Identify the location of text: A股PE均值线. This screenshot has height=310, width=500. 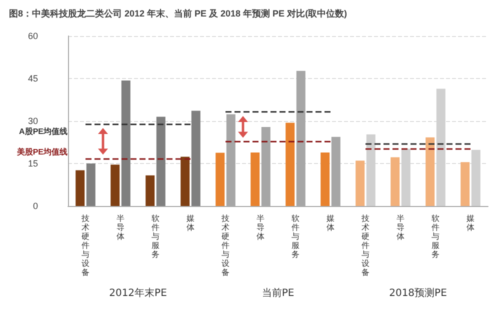
(43, 131).